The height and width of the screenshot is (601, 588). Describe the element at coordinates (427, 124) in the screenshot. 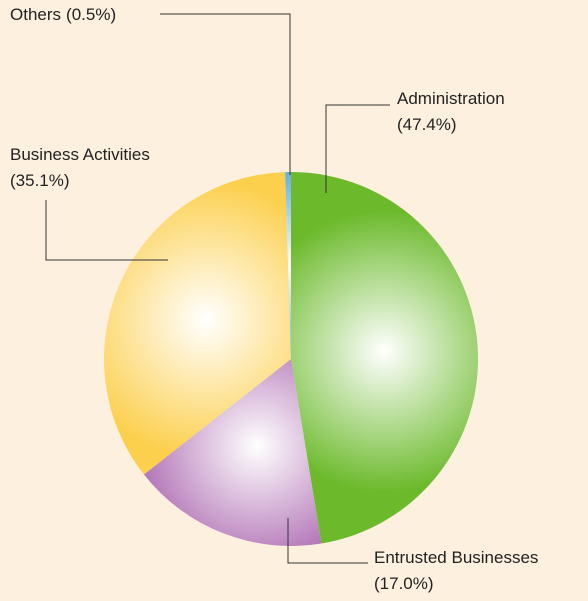

I see `slice-value: (47.4%)` at that location.